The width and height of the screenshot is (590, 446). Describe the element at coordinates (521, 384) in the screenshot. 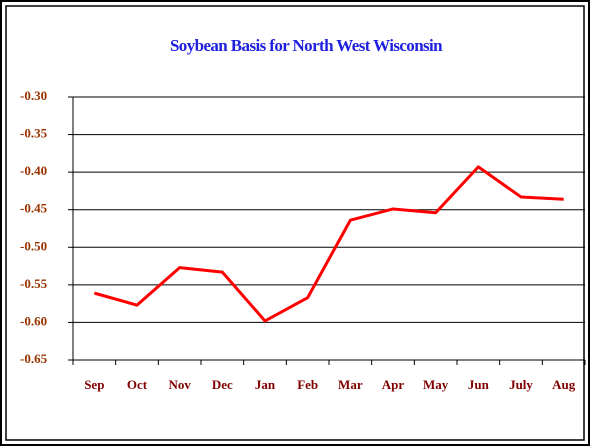

I see `x-tick-label: July` at that location.